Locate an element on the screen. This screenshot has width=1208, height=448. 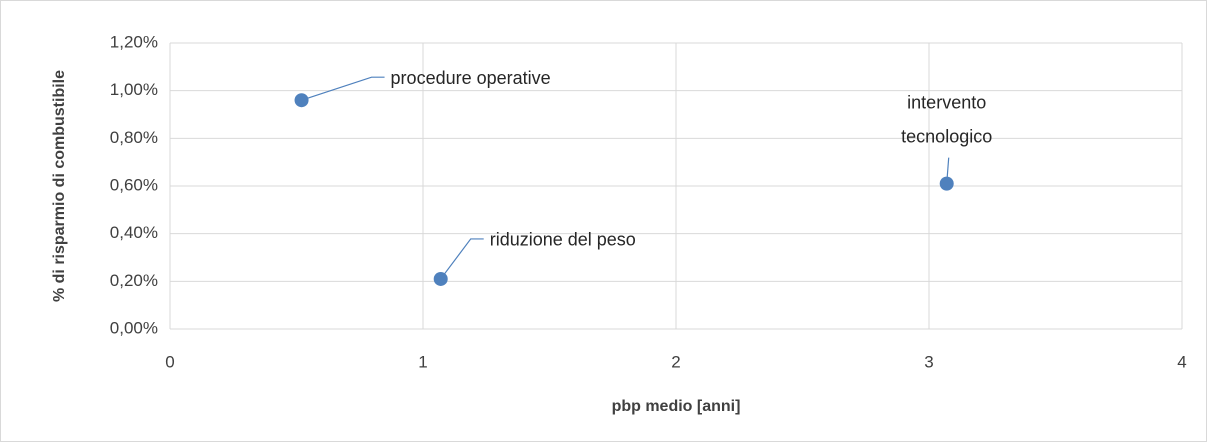
point-label: intervento is located at coordinates (946, 102).